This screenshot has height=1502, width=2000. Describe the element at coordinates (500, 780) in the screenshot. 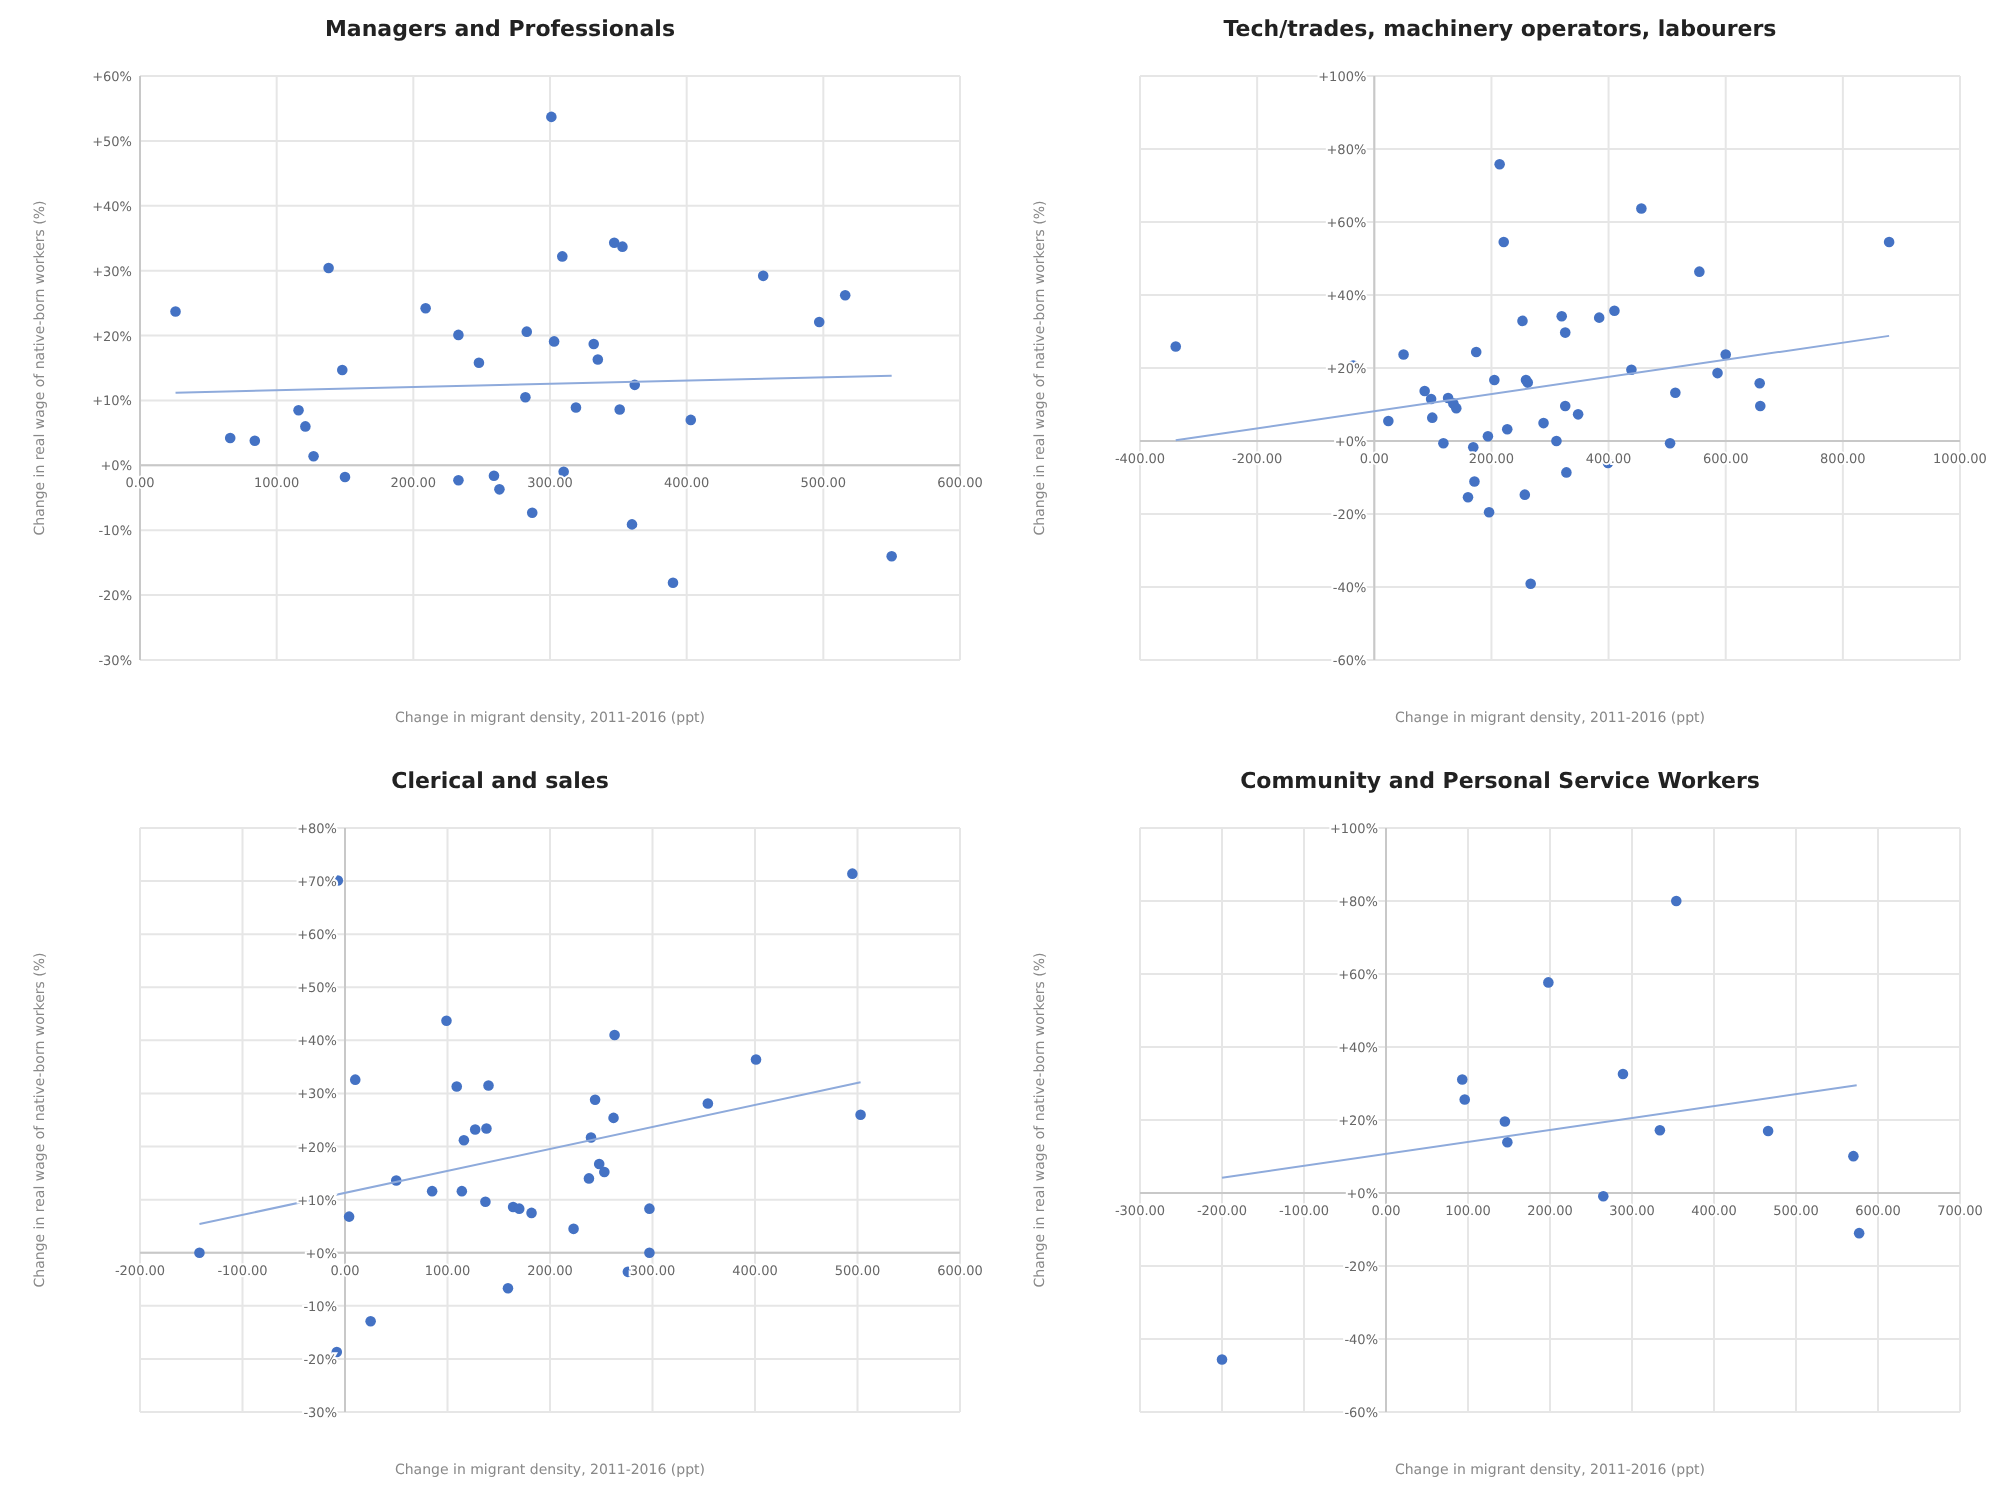

I see `chart-title: Clerical and sales` at that location.